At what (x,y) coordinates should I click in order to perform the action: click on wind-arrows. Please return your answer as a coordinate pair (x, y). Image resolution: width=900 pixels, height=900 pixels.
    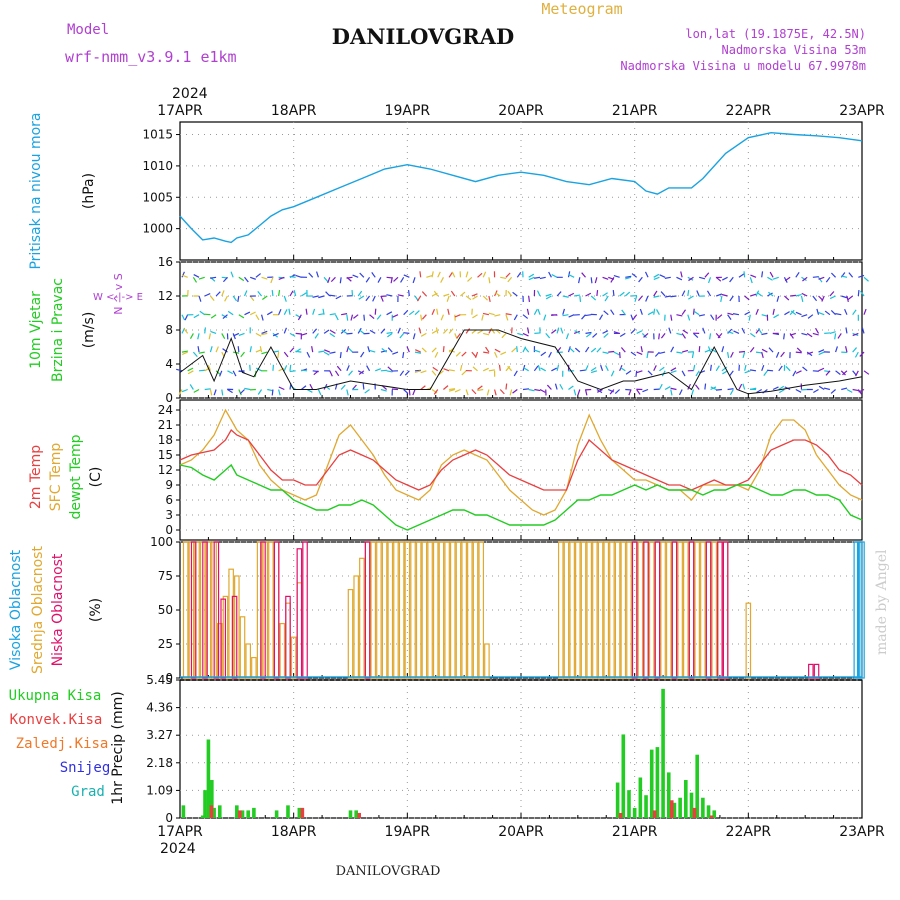
    Looking at the image, I should click on (523, 333).